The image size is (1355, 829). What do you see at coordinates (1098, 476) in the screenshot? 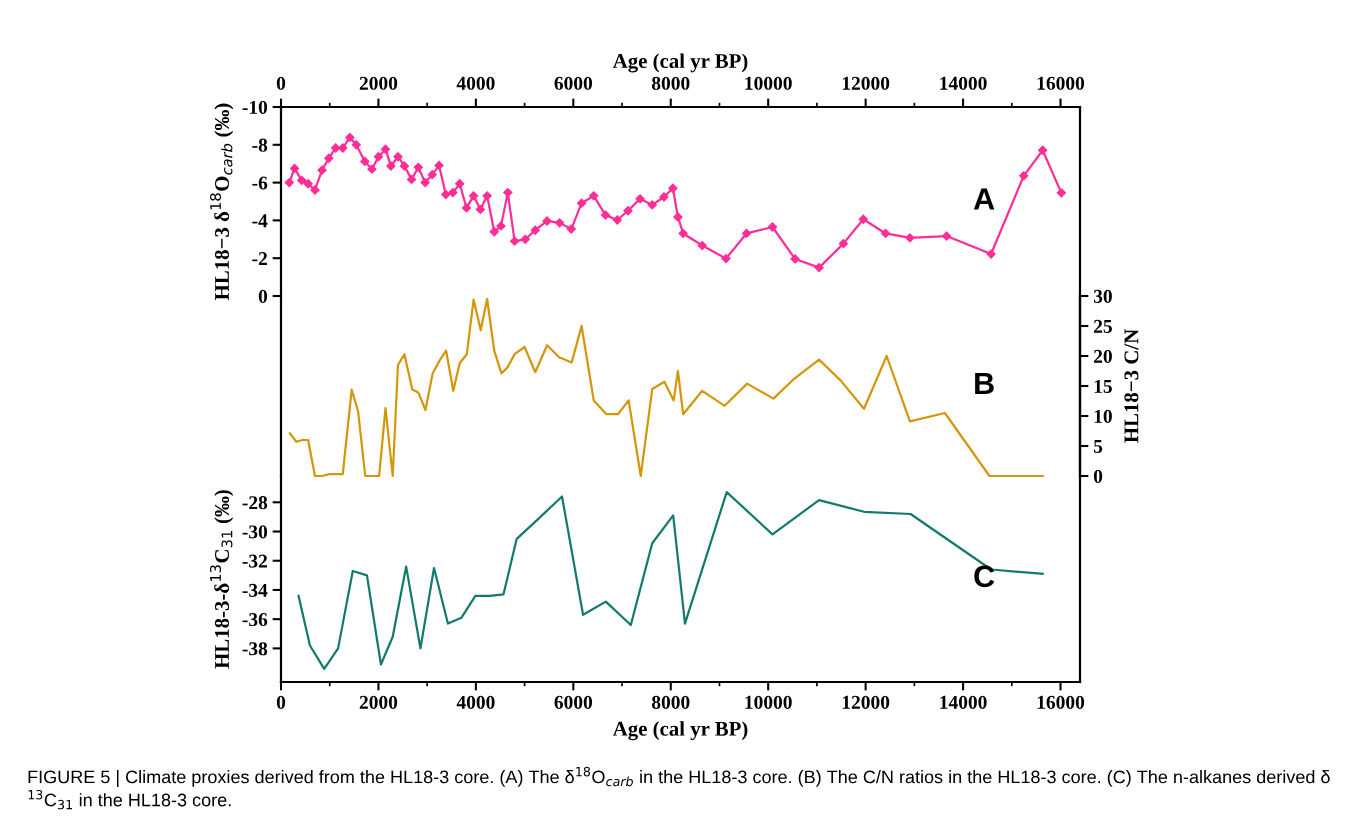
I see `y2-tick-label: 0` at bounding box center [1098, 476].